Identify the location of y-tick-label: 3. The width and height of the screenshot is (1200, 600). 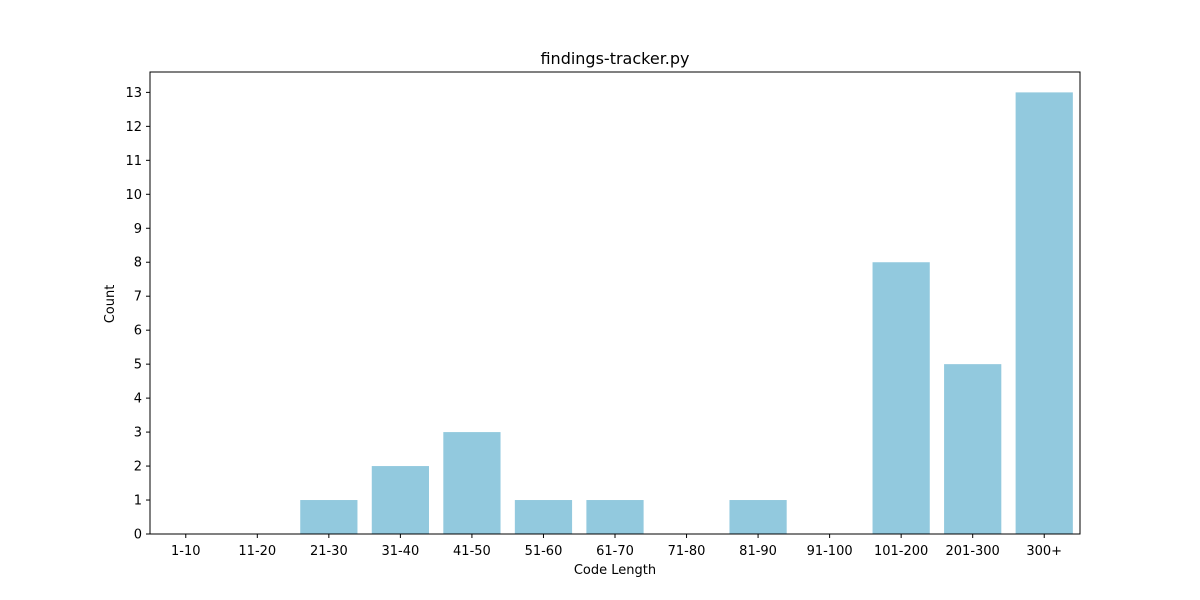
(138, 433).